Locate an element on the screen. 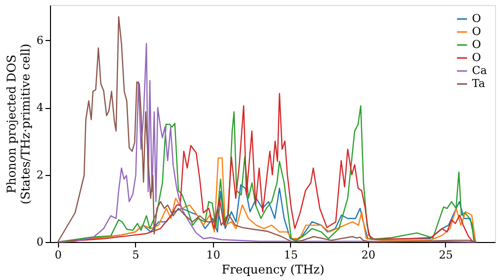 This screenshot has height=280, width=500. y-tick-label: 6 is located at coordinates (40, 40).